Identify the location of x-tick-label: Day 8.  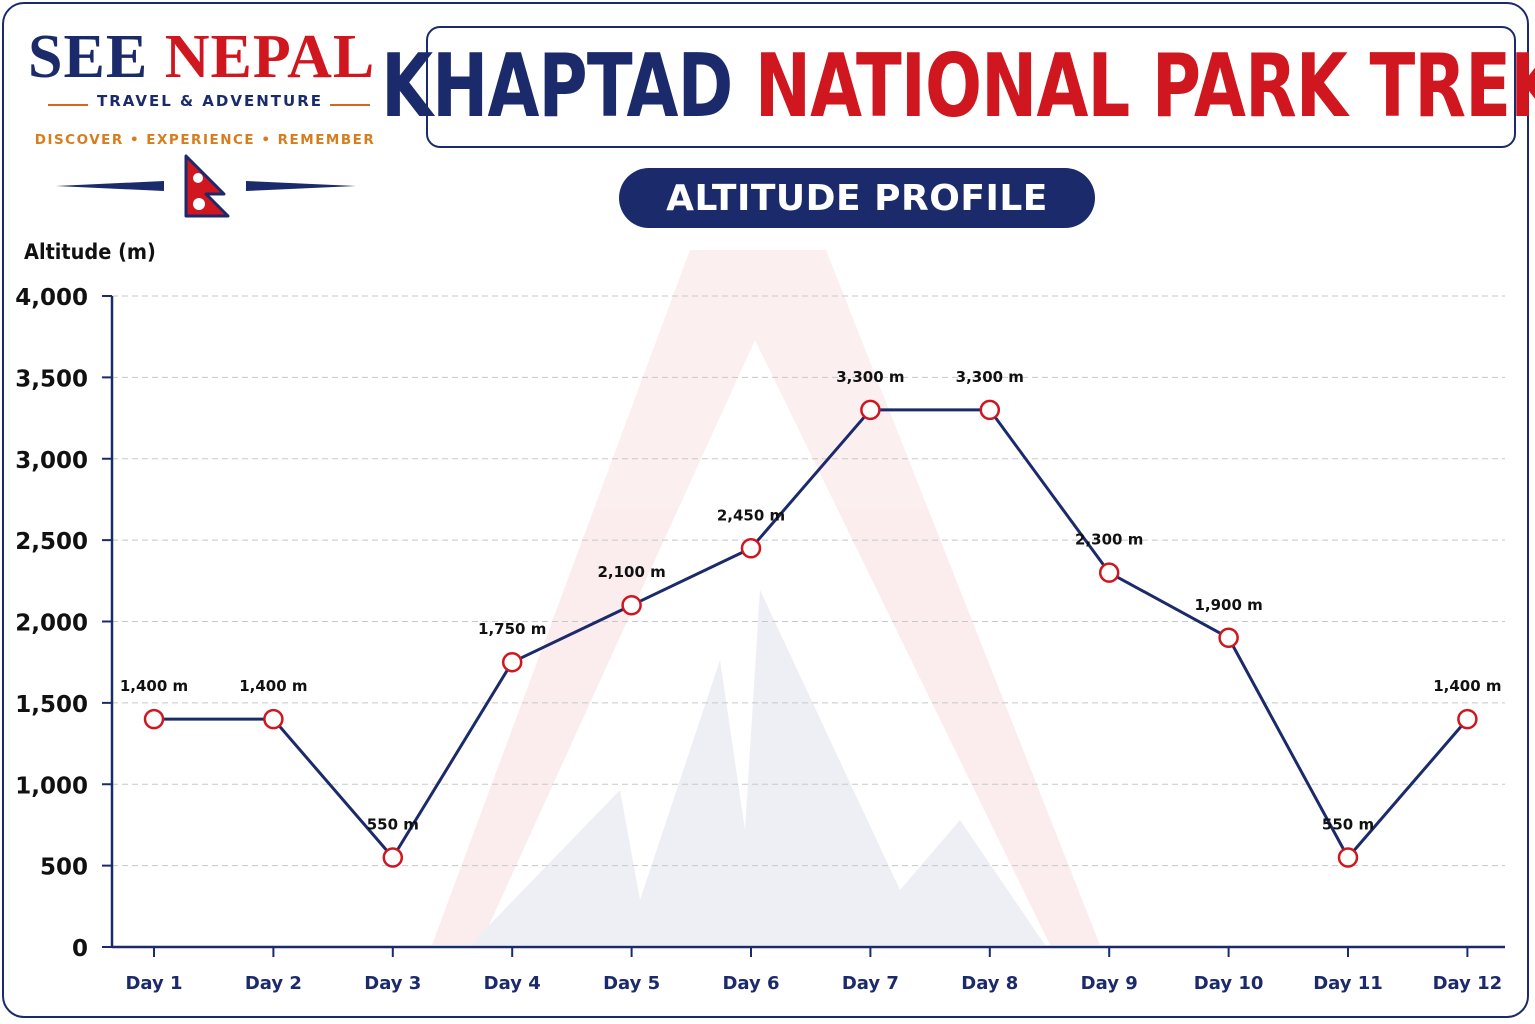
(989, 983).